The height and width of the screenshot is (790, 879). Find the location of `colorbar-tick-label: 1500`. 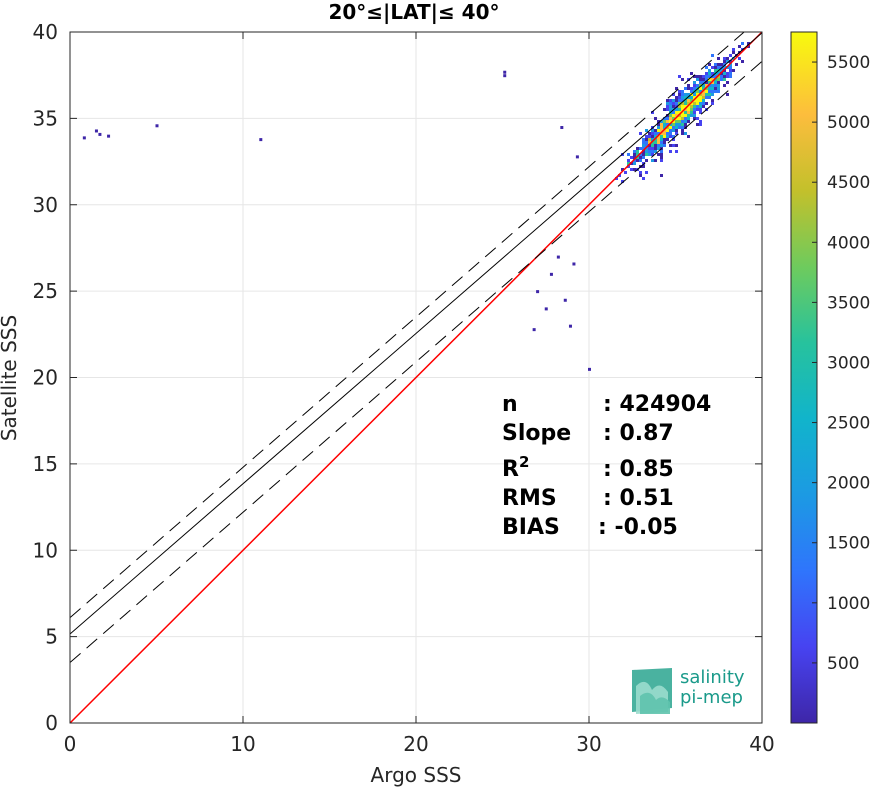

colorbar-tick-label: 1500 is located at coordinates (848, 544).